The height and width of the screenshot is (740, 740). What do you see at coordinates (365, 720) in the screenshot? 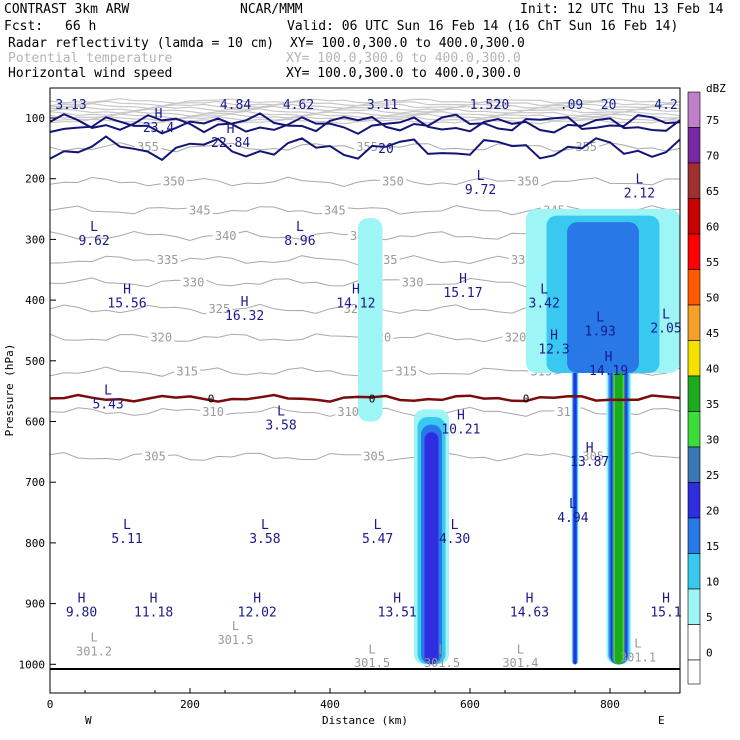
I see `x-axis-label: Distance (km)` at bounding box center [365, 720].